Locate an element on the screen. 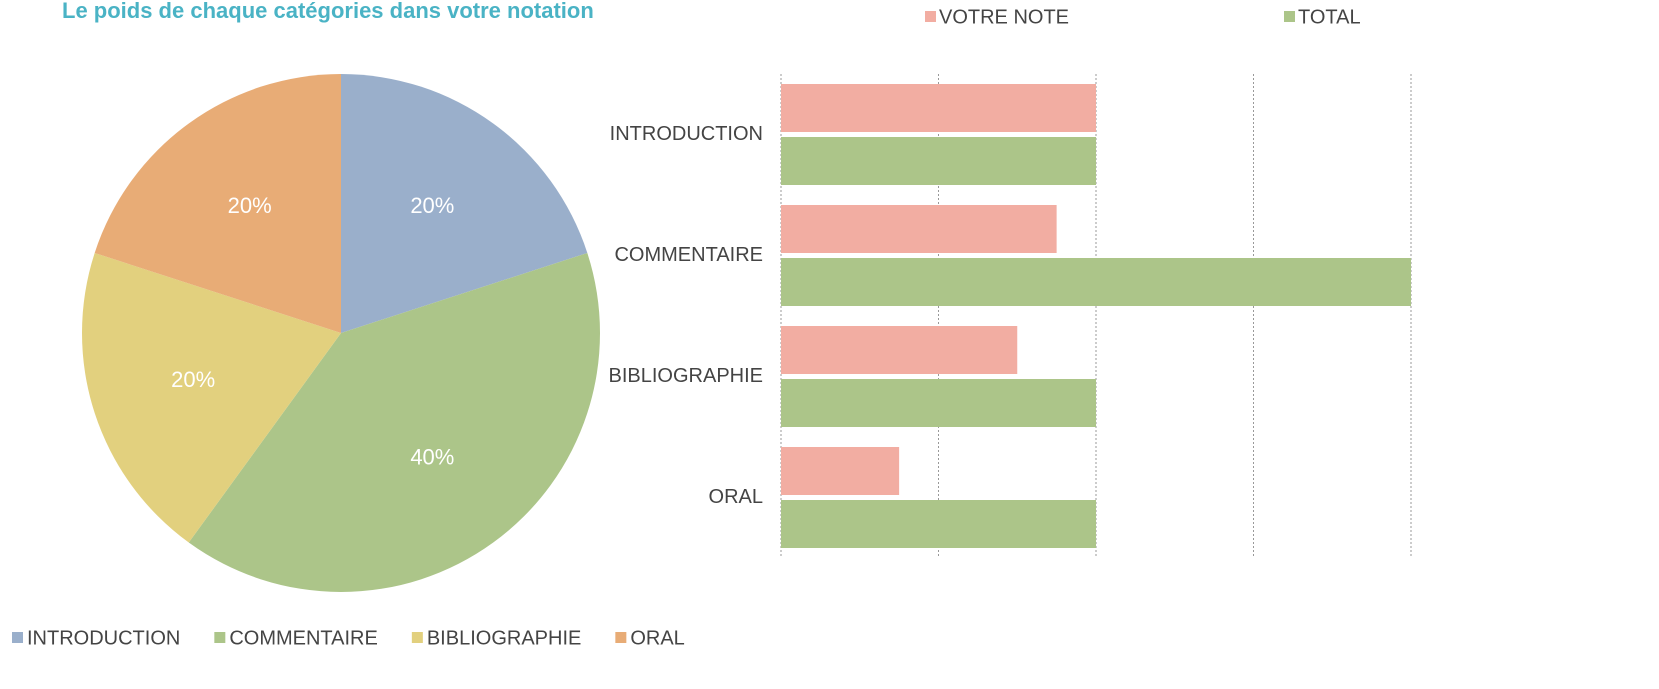  legend-label: VOTRE NOTE is located at coordinates (1004, 17).